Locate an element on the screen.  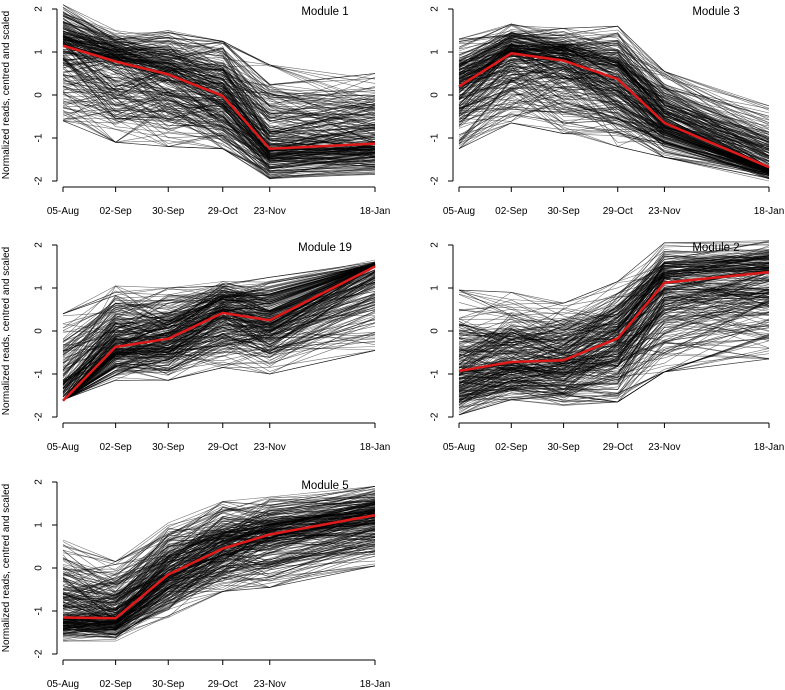
mean-profile-line is located at coordinates (219, 97).